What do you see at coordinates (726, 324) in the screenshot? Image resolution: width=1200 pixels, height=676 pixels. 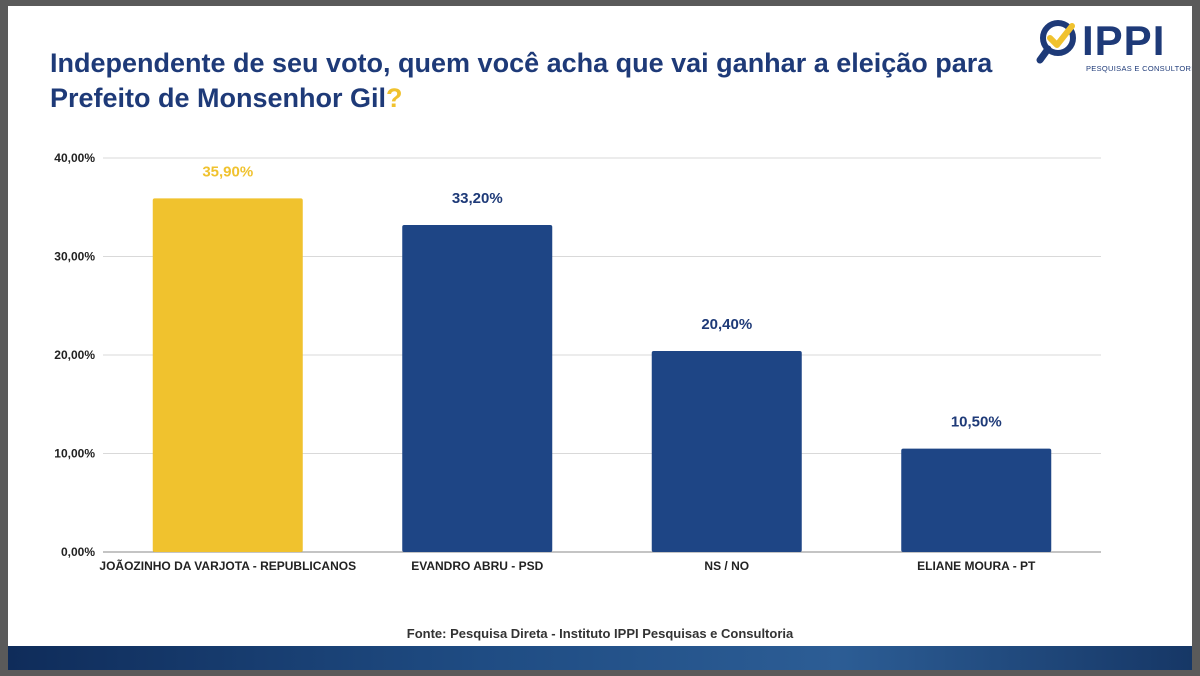 I see `data-label: 20,40%` at bounding box center [726, 324].